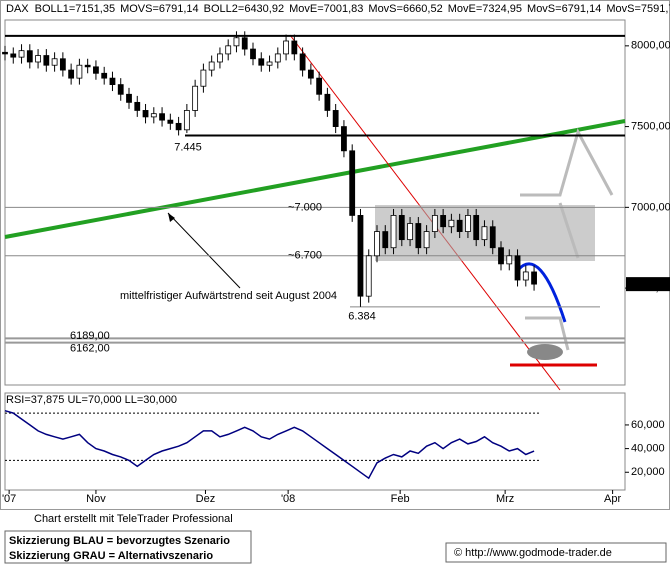 Image resolution: width=670 pixels, height=565 pixels. What do you see at coordinates (204, 250) in the screenshot?
I see `arrow` at bounding box center [204, 250].